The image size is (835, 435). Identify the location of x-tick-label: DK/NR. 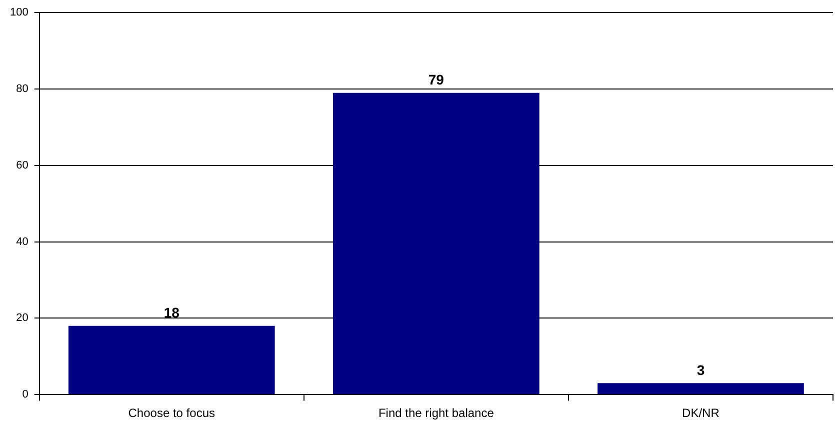
(701, 413).